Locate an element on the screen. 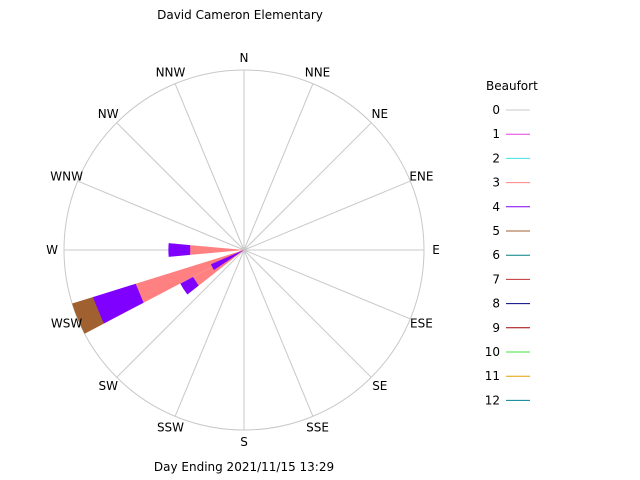 Image resolution: width=640 pixels, height=480 pixels. legend-label-8: 8 is located at coordinates (496, 304).